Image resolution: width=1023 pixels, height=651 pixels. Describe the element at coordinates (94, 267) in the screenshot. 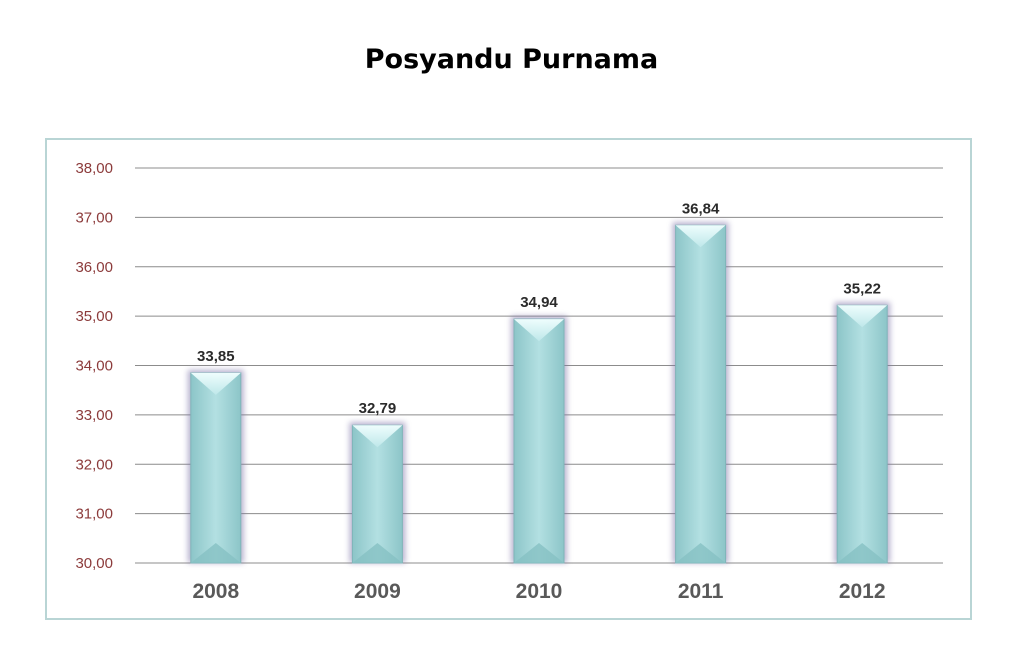

I see `y-tick-label: 36,00` at that location.